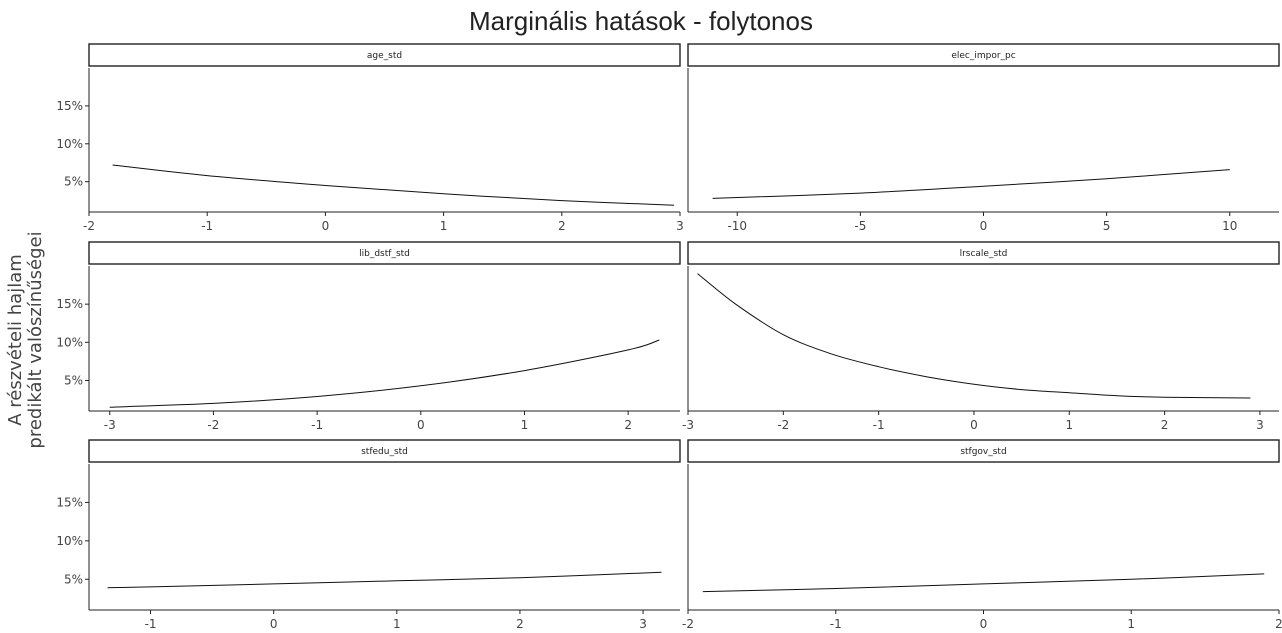 The height and width of the screenshot is (633, 1282). I want to click on panel-strip-stfgov_std, so click(983, 451).